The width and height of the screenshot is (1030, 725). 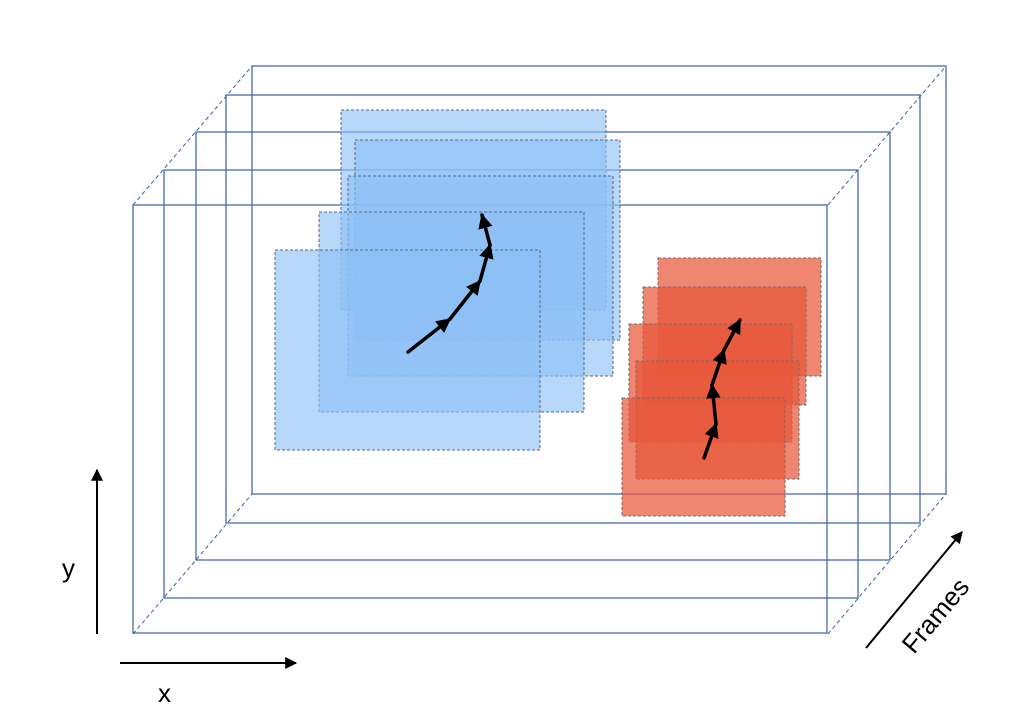 I want to click on red-object, so click(x=721, y=387).